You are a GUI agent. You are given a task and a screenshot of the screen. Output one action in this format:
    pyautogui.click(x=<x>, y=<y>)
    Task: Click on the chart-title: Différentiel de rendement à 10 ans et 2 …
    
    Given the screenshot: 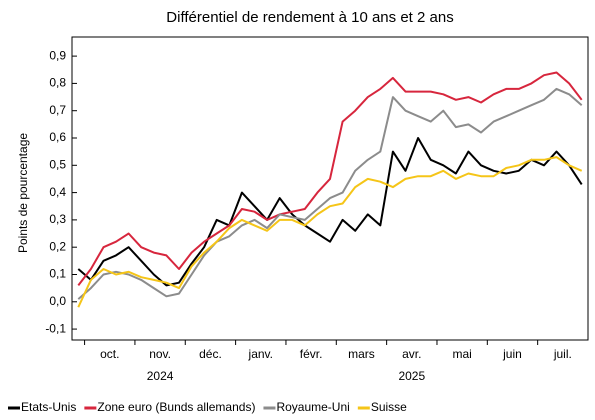 What is the action you would take?
    pyautogui.click(x=309, y=17)
    